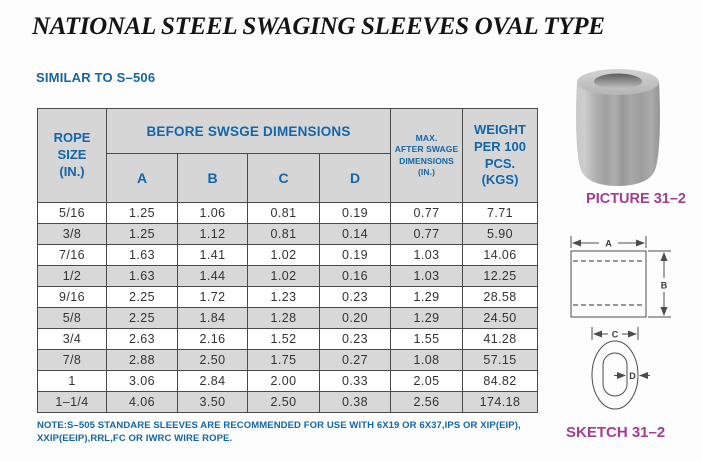  I want to click on table-row: 1–1/4 4.06 3.50 2.50 0.38 2.56 174.18, so click(287, 402).